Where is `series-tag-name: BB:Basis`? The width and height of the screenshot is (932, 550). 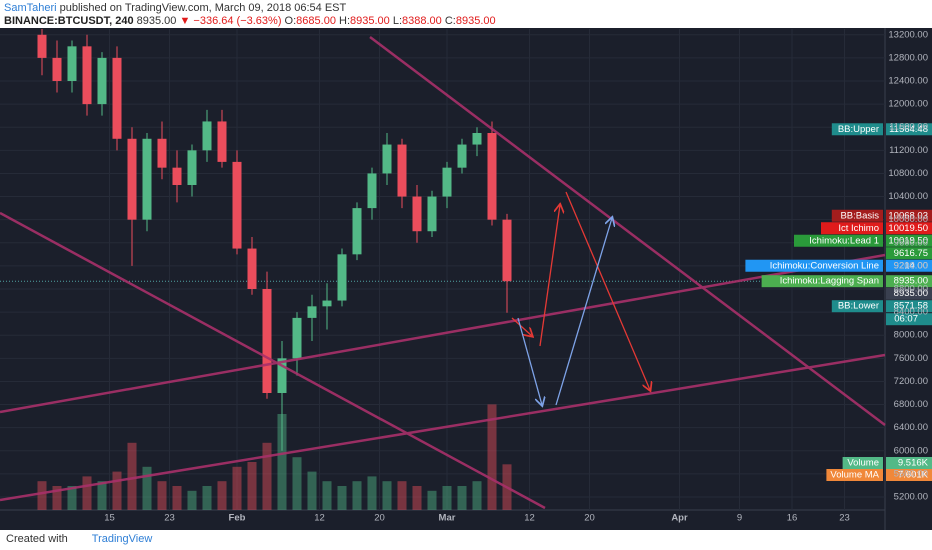
series-tag-name: BB:Basis is located at coordinates (859, 215).